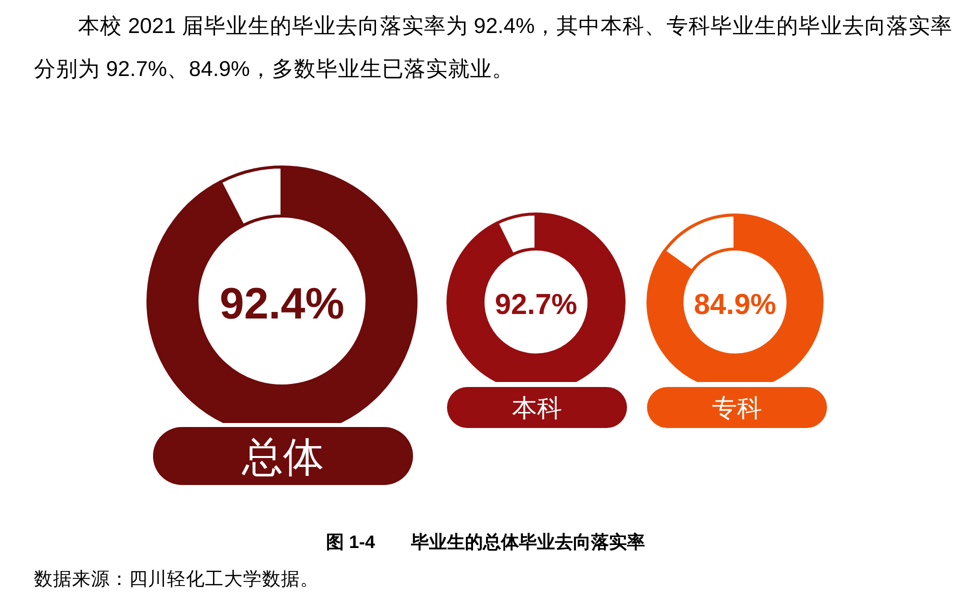  What do you see at coordinates (536, 305) in the screenshot?
I see `data-label: 92.7%` at bounding box center [536, 305].